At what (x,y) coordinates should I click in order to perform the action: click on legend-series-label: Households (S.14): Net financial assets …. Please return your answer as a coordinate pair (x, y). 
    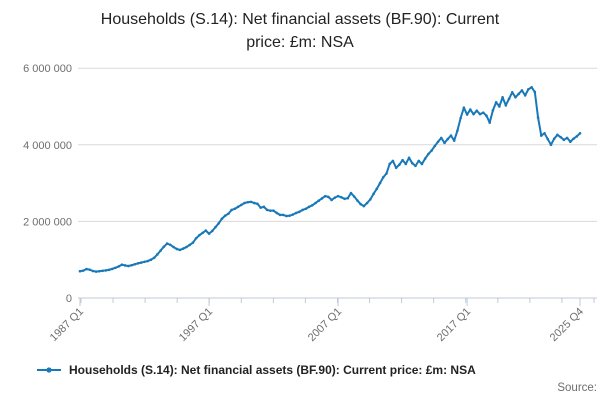
    Looking at the image, I should click on (272, 370).